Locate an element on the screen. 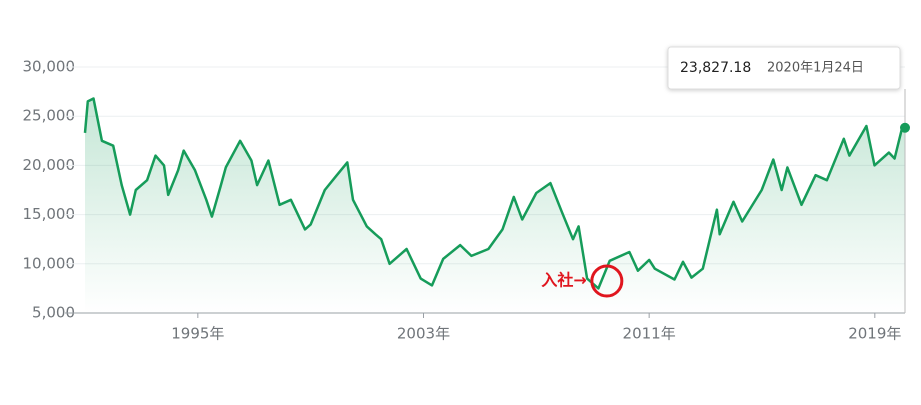 The width and height of the screenshot is (921, 405). y-tick-label: 15,000 is located at coordinates (49, 214).